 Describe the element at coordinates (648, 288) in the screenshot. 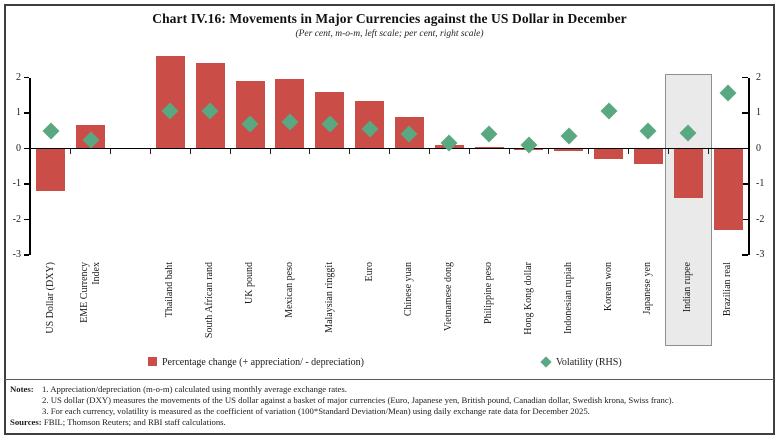

I see `category-label-japanese-yen: Japanese yen` at that location.